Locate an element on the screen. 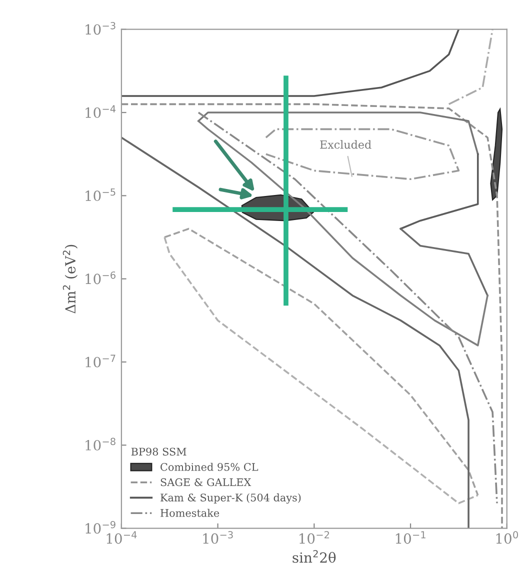 This screenshot has height=587, width=528. legend-label: SAGE & GALLEX is located at coordinates (206, 482).